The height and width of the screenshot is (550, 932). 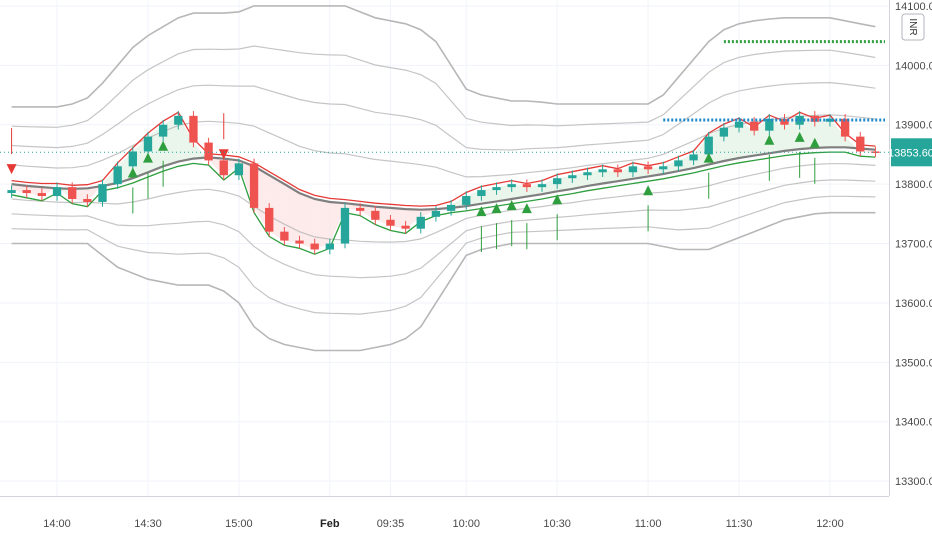 What do you see at coordinates (330, 524) in the screenshot?
I see `time-tick-label: Feb` at bounding box center [330, 524].